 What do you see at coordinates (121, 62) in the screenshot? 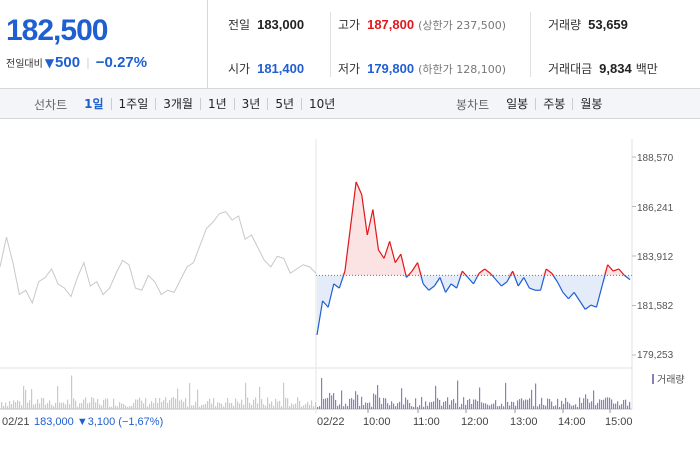
I see `change-rate: −0.27%` at bounding box center [121, 62].